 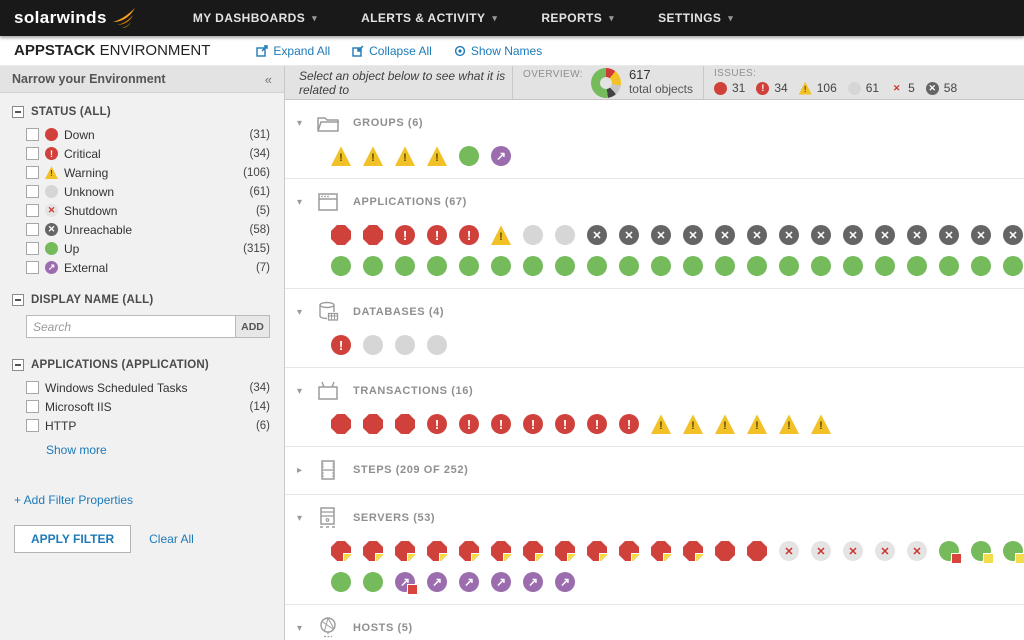 I want to click on add-button: ADD, so click(x=253, y=326).